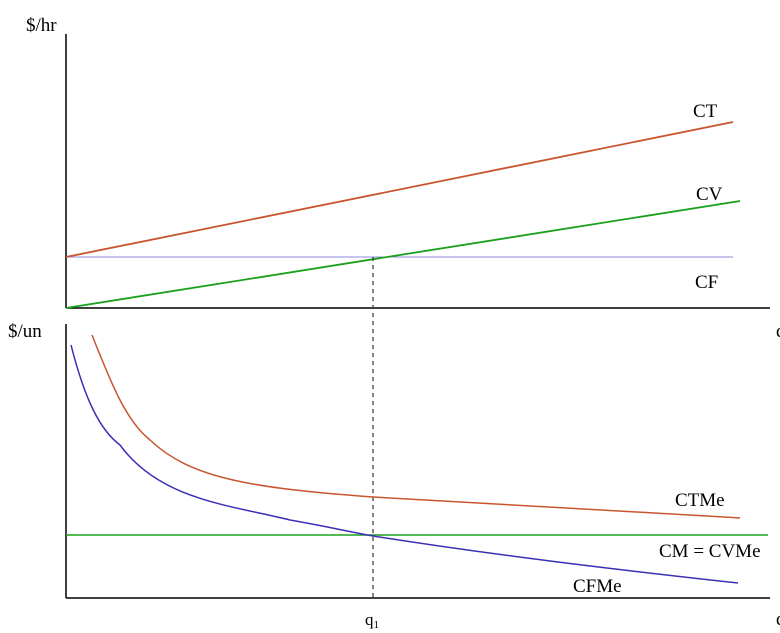 This screenshot has height=633, width=780. I want to click on q1-label-main: q, so click(369, 619).